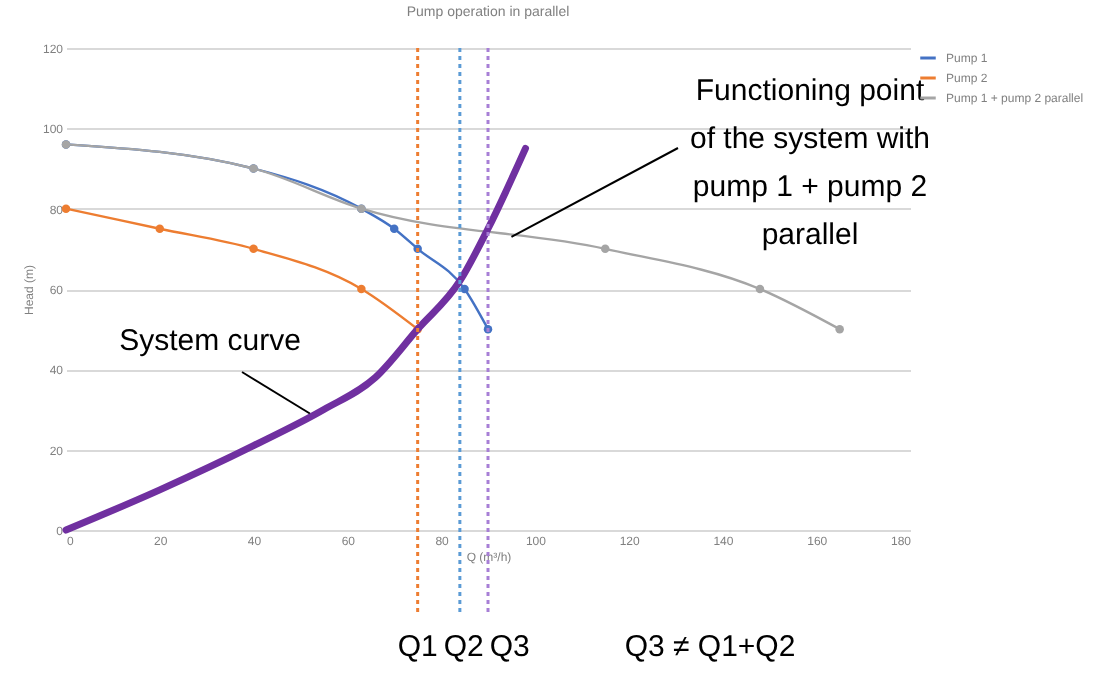  Describe the element at coordinates (210, 341) in the screenshot. I see `annotation: System curve` at that location.